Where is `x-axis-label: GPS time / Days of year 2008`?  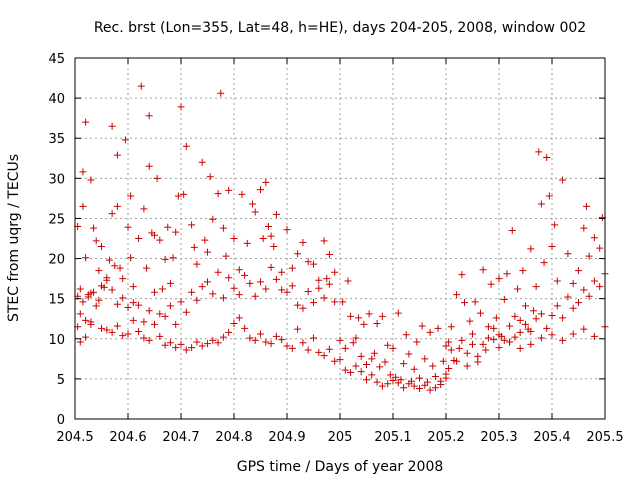
x-axis-label: GPS time / Days of year 2008 is located at coordinates (340, 467).